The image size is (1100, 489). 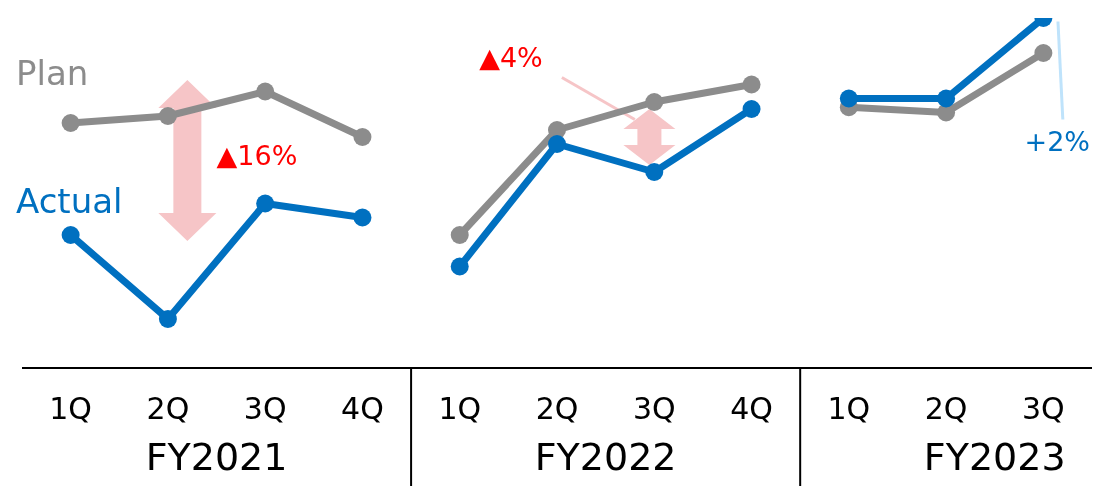 I want to click on annotation: +2%, so click(x=1057, y=141).